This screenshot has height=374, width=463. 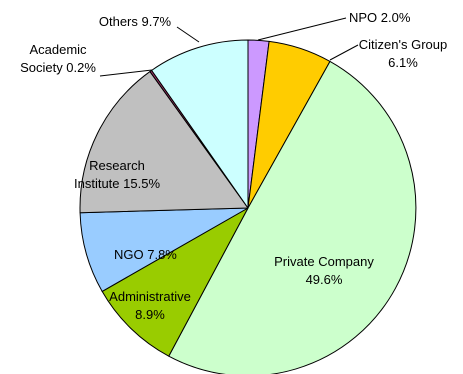 What do you see at coordinates (200, 124) in the screenshot?
I see `slice-others` at bounding box center [200, 124].